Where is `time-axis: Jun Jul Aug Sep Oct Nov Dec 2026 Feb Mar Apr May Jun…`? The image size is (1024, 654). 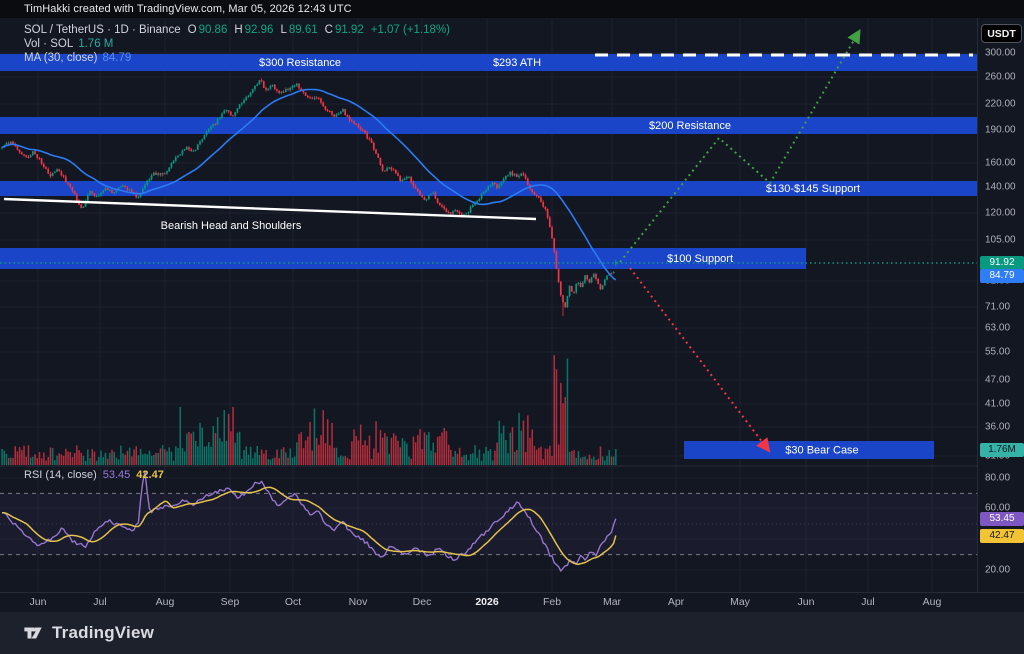
time-axis: Jun Jul Aug Sep Oct Nov Dec 2026 Feb Mar Apr May Jun… is located at coordinates (512, 602).